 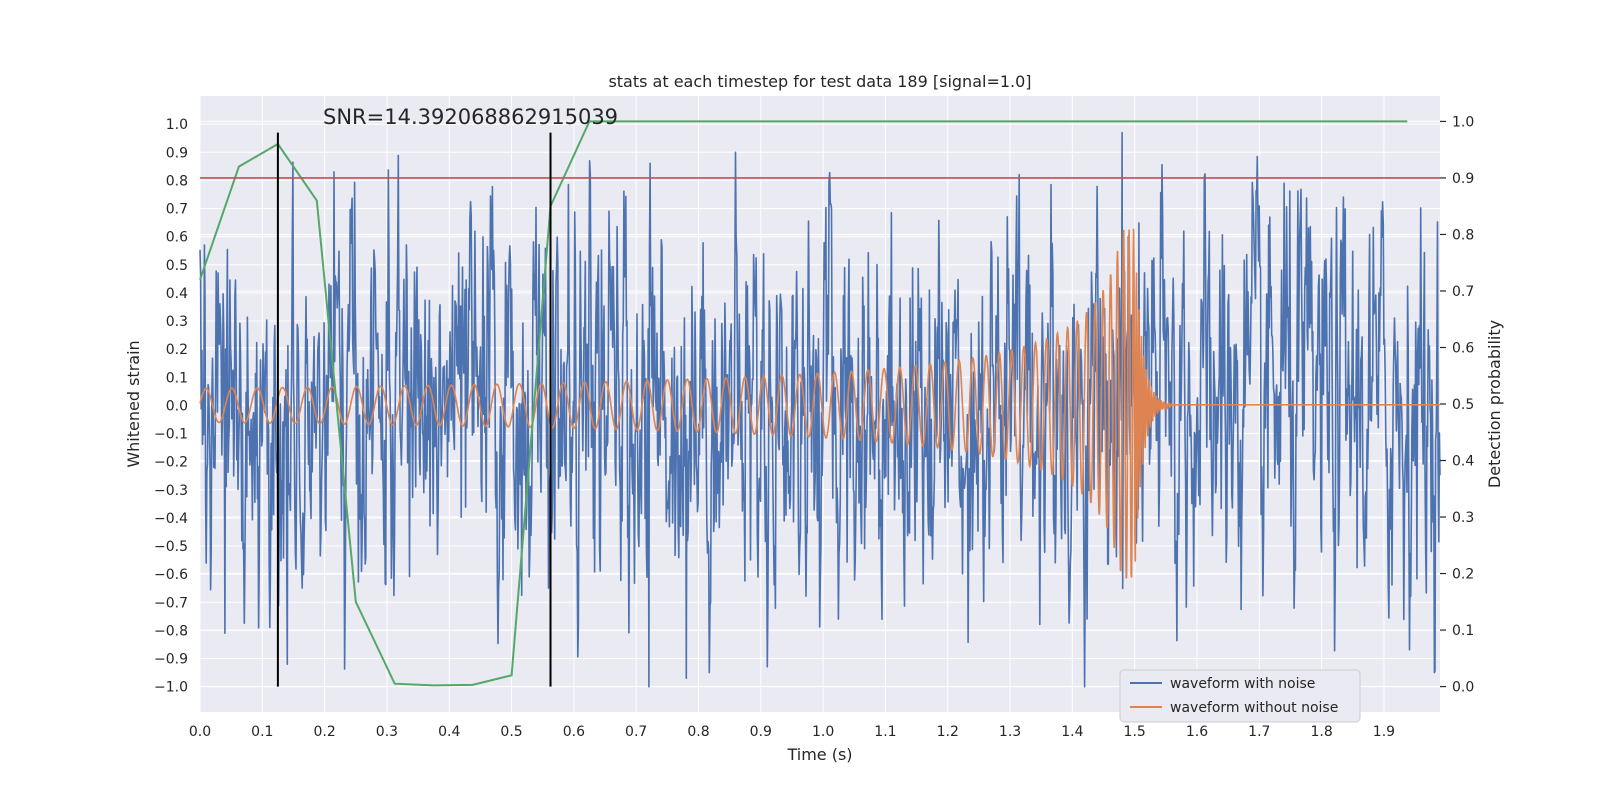 What do you see at coordinates (470, 117) in the screenshot?
I see `snr-annotation: SNR=14.392068862915039` at bounding box center [470, 117].